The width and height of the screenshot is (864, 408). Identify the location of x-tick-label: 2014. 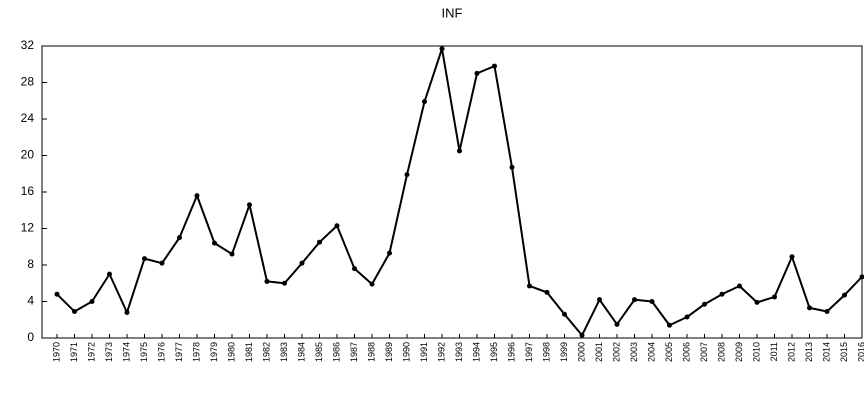
(826, 352).